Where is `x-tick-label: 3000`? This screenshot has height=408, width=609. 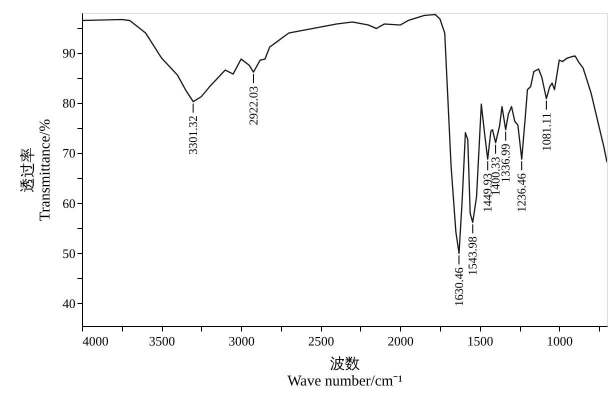
x-tick-label: 3000 is located at coordinates (241, 341).